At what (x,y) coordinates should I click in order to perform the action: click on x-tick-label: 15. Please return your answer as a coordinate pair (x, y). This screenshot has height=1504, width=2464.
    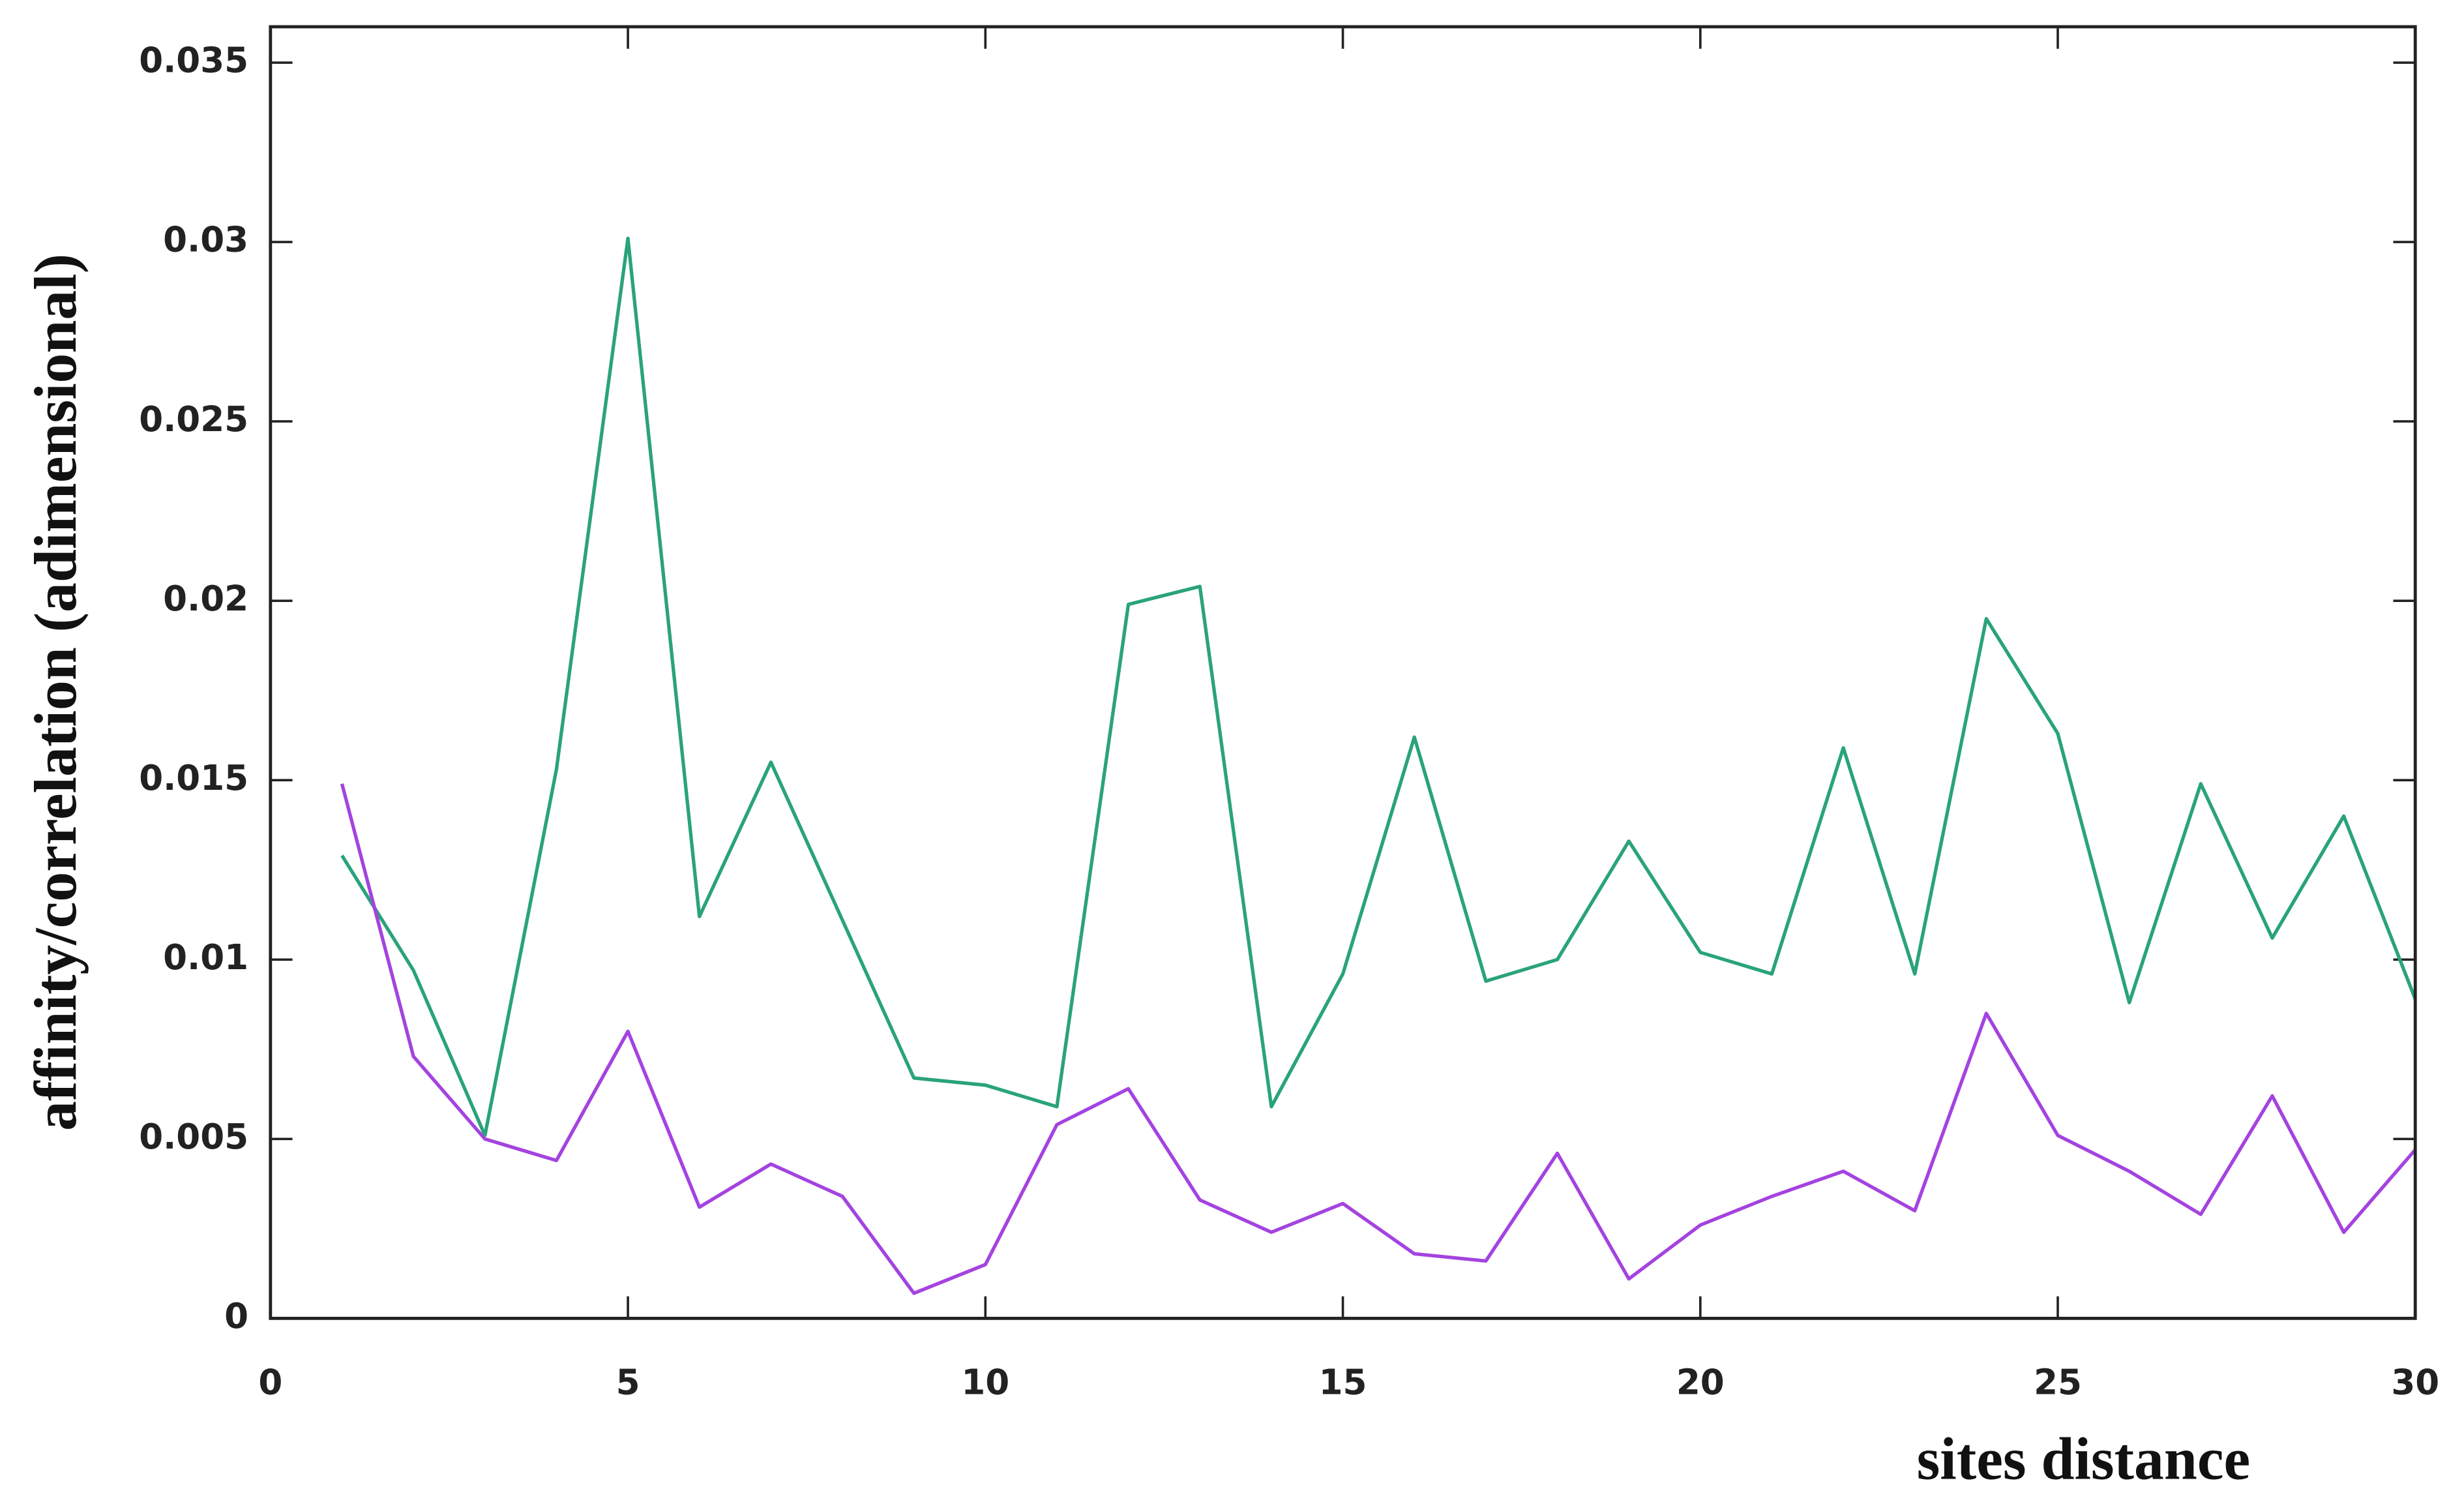
    Looking at the image, I should click on (1343, 1382).